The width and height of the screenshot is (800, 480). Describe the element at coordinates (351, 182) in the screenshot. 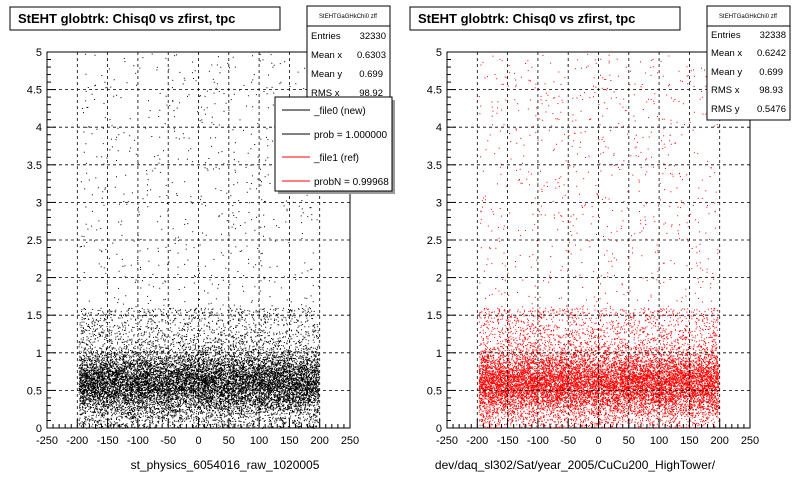

I see `legend-label: probN = 0.99968` at that location.